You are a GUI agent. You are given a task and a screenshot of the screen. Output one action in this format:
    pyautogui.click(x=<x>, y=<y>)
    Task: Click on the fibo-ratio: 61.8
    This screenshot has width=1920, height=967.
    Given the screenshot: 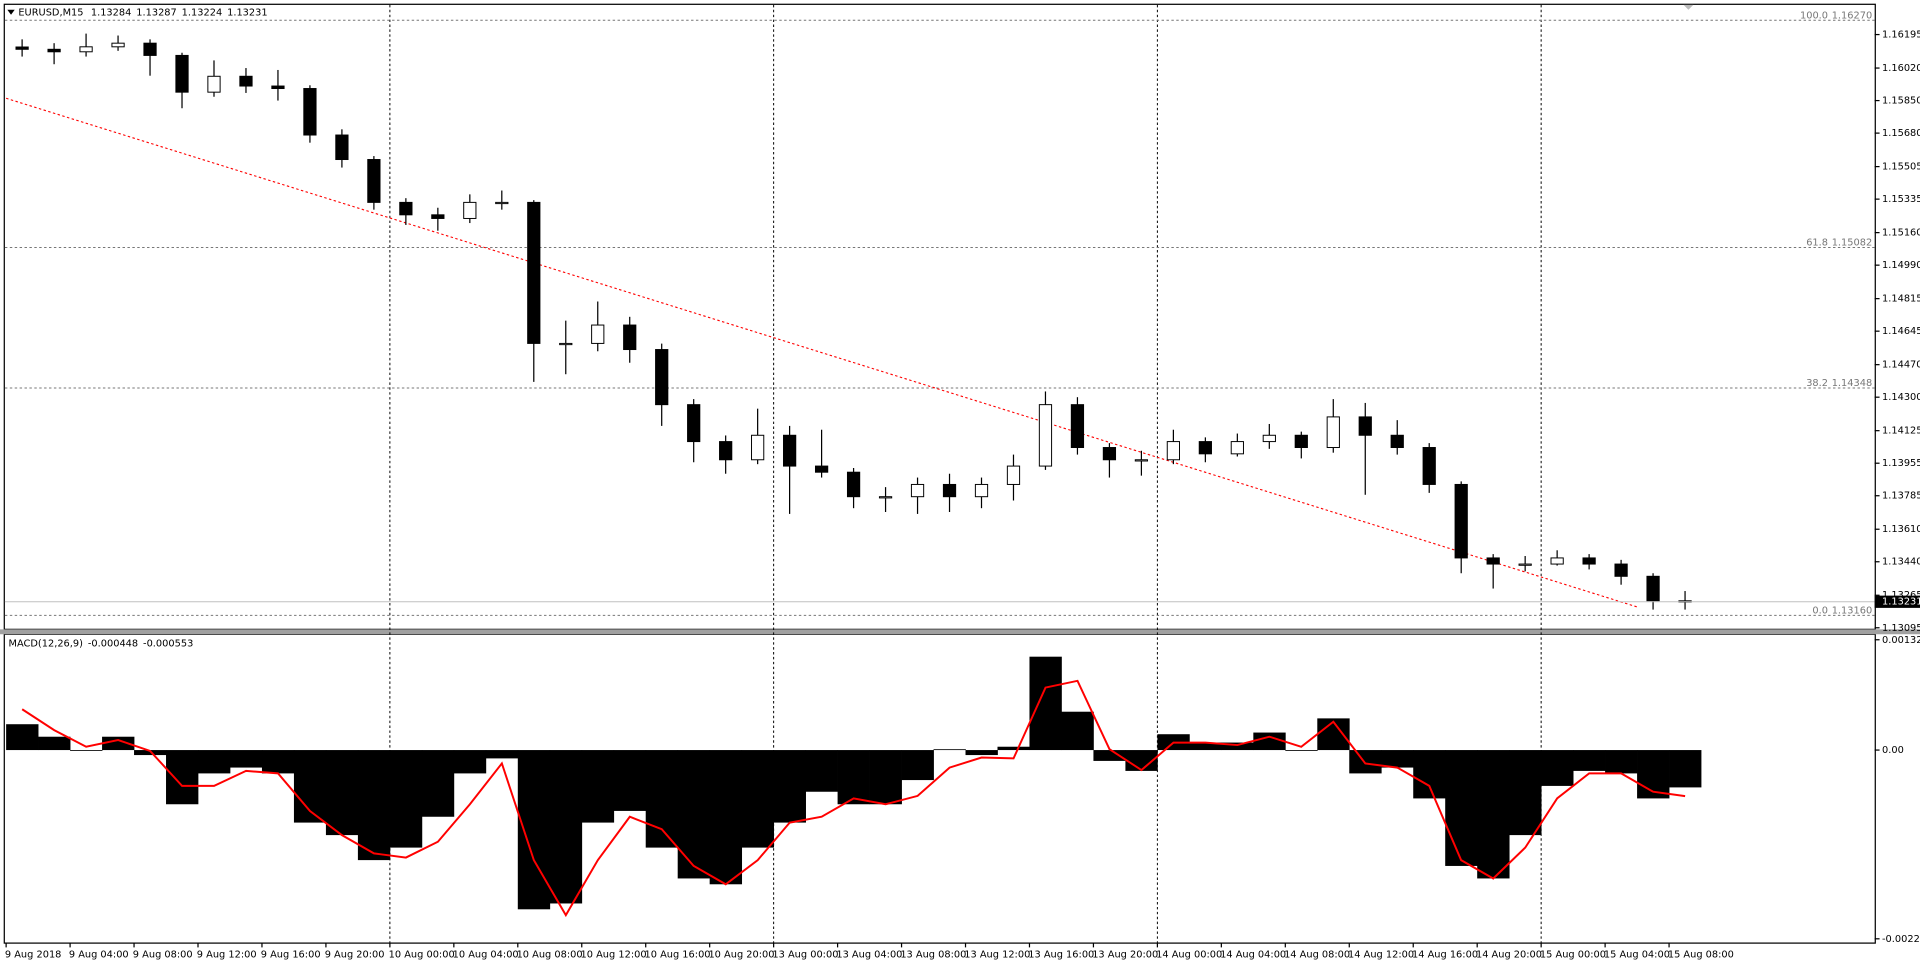 What is the action you would take?
    pyautogui.click(x=1817, y=243)
    